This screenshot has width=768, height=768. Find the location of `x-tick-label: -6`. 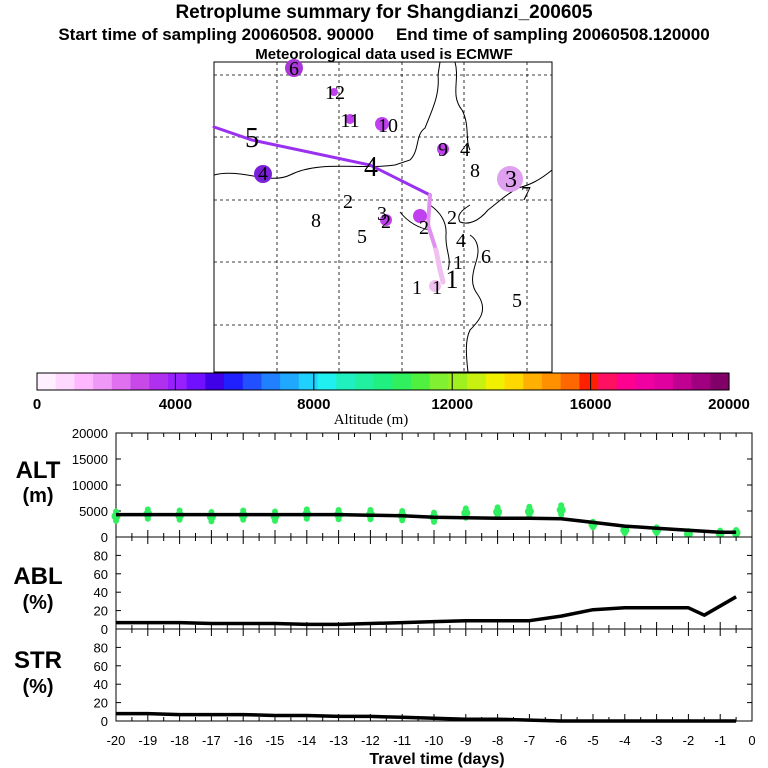

x-tick-label: -6 is located at coordinates (561, 740).